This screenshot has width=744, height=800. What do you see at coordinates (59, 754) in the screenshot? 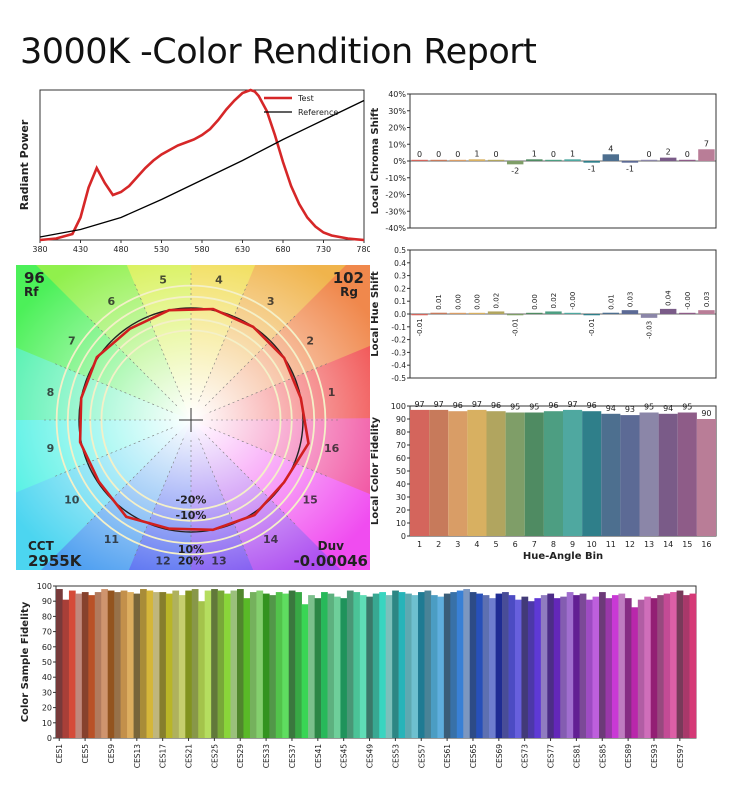
I see `ces-x-tick-label: CES1` at bounding box center [59, 754].